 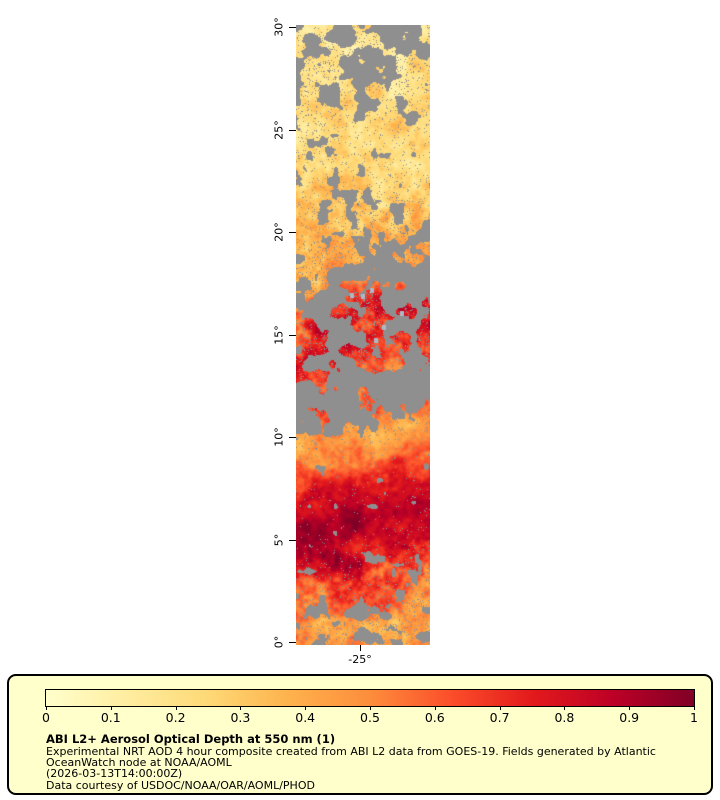 What do you see at coordinates (279, 129) in the screenshot?
I see `lat-tick-label: 25°` at bounding box center [279, 129].